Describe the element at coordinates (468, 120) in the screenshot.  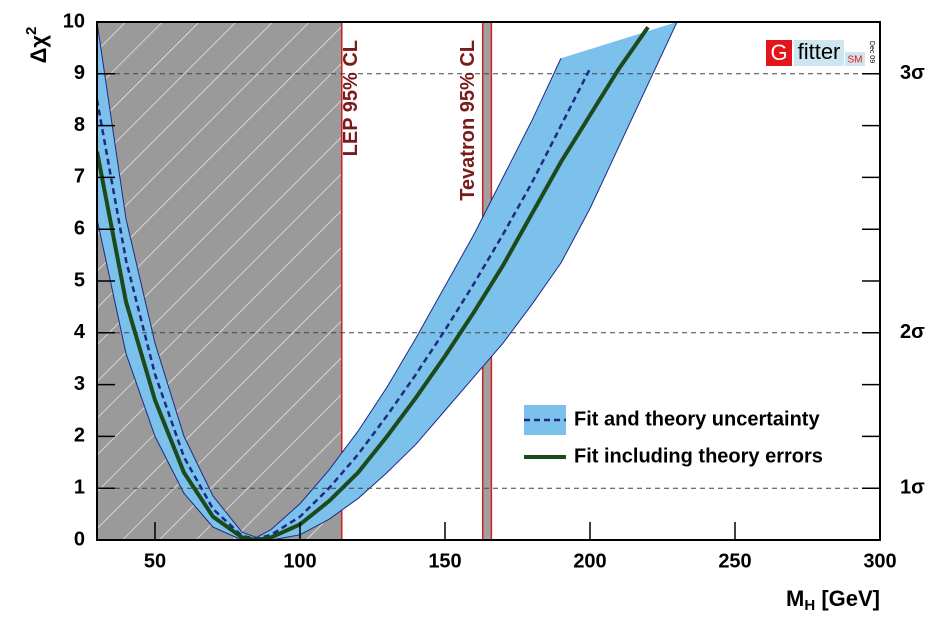
I see `exclusion-label: Tevatron 95% CL` at that location.